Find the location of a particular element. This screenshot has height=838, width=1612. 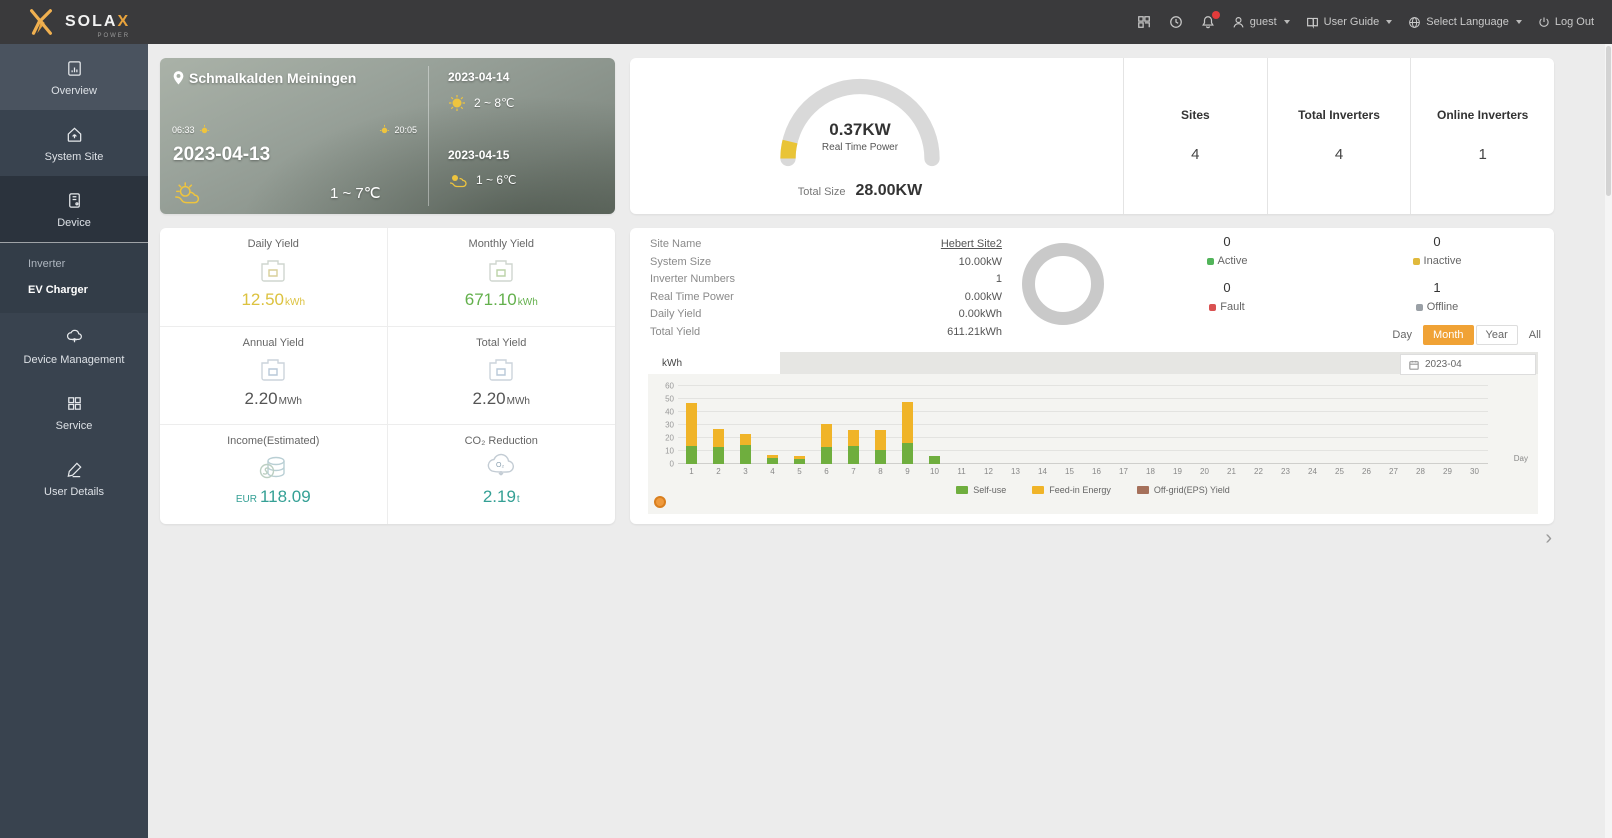

chart-grid is located at coordinates (1083, 424).